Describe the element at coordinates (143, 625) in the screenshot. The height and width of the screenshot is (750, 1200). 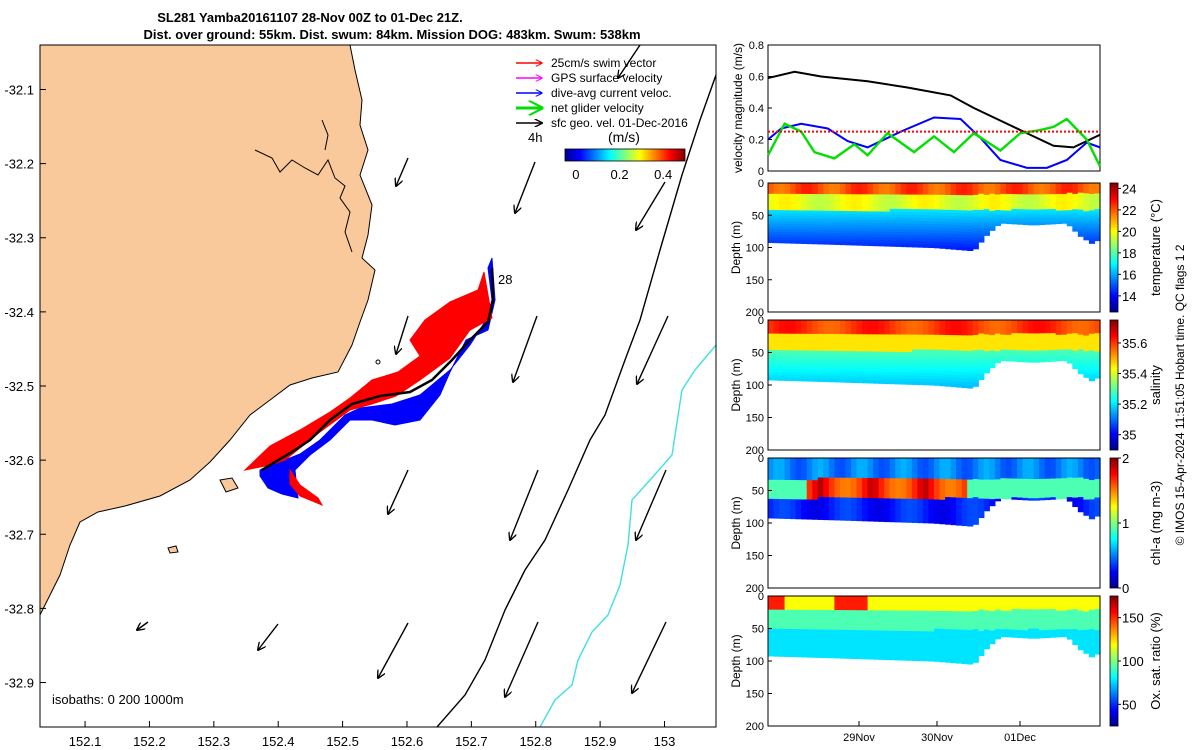
I see `geostrophic-arrow` at that location.